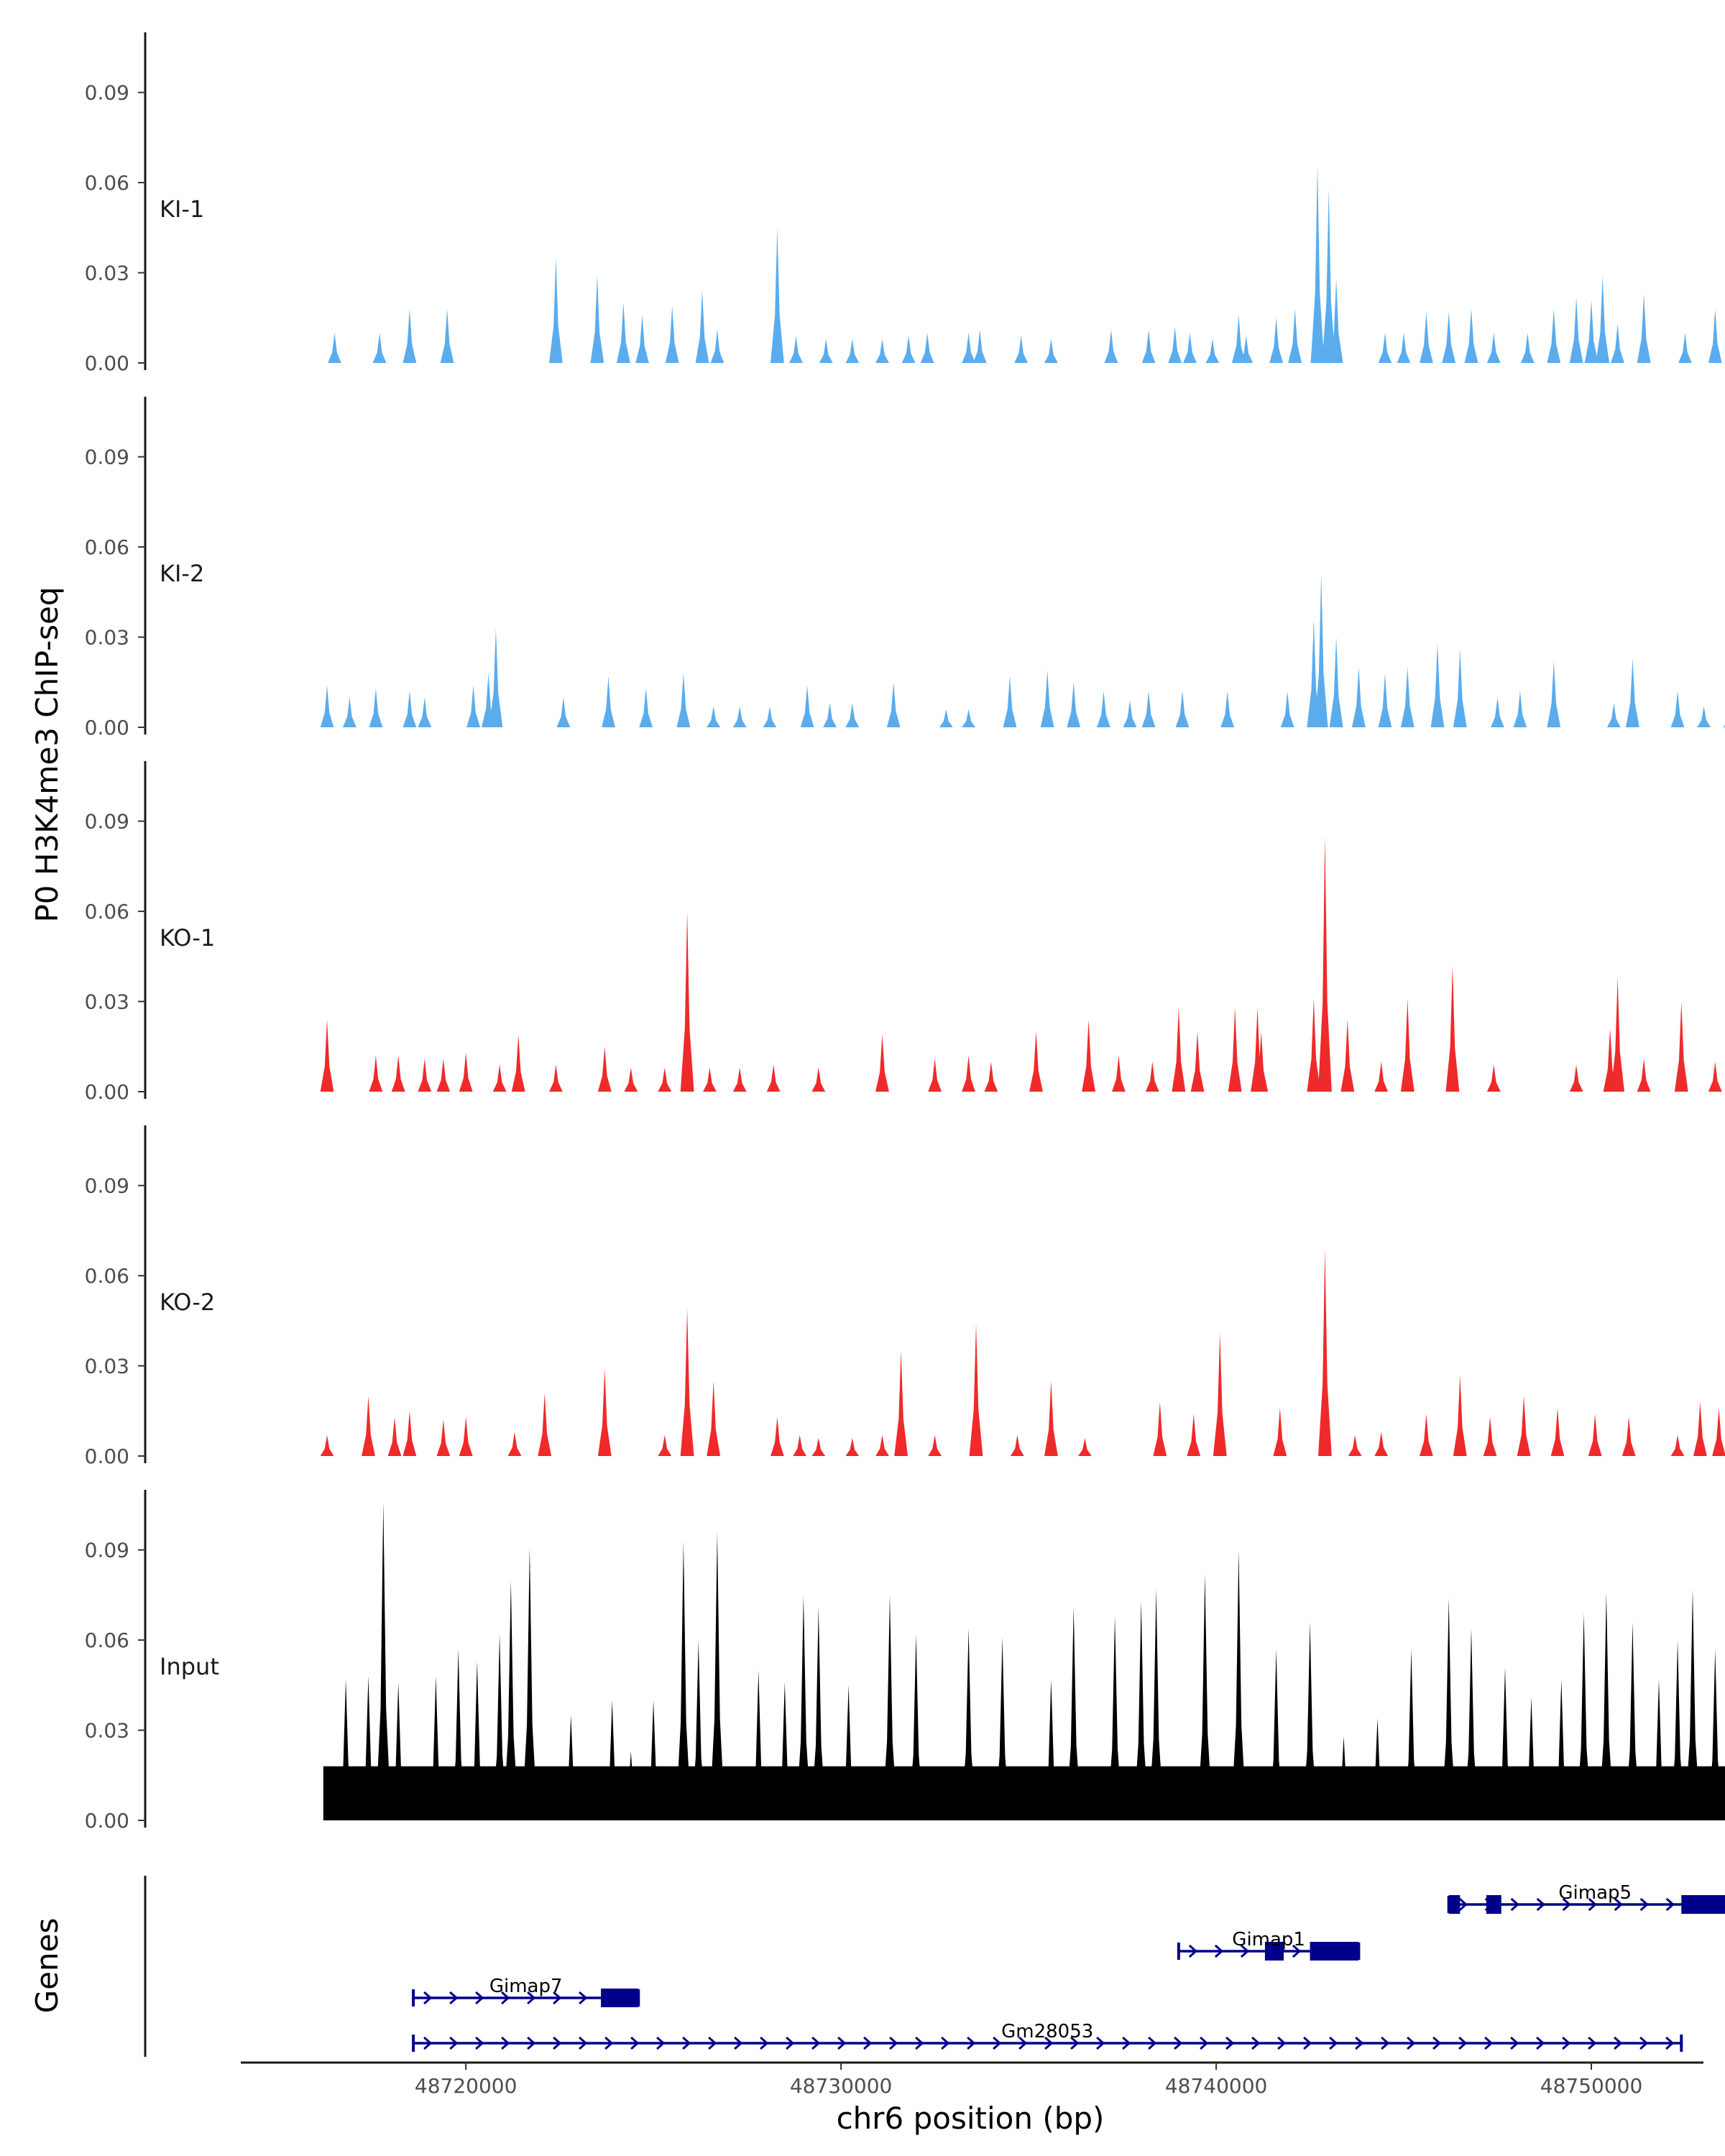  Describe the element at coordinates (107, 1640) in the screenshot. I see `y-tick-label: 0.06` at that location.